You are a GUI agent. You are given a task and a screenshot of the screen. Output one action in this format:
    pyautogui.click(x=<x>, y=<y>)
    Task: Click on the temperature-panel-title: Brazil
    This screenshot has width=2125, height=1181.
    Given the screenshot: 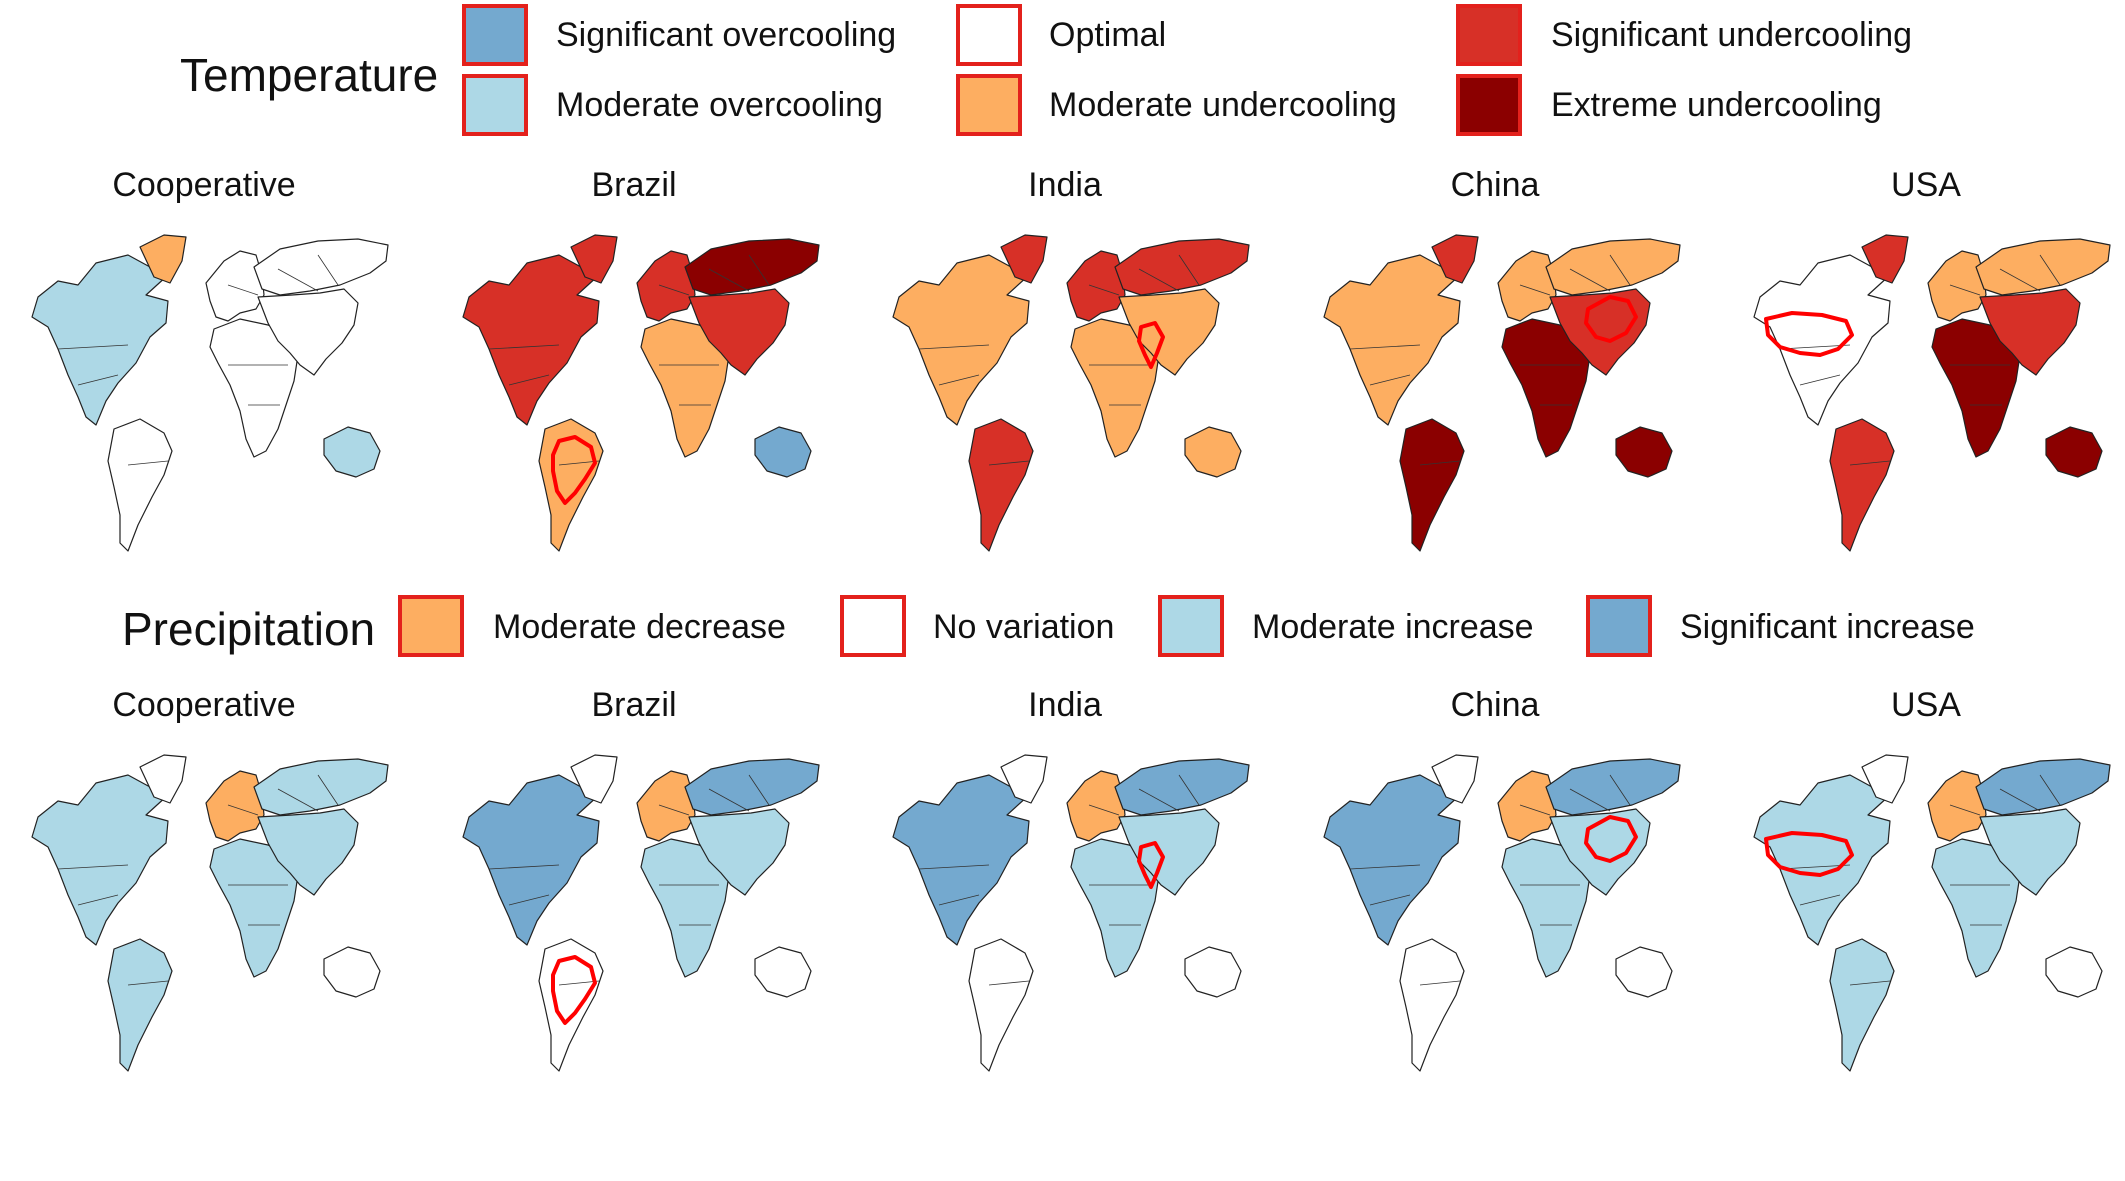 What is the action you would take?
    pyautogui.click(x=634, y=185)
    